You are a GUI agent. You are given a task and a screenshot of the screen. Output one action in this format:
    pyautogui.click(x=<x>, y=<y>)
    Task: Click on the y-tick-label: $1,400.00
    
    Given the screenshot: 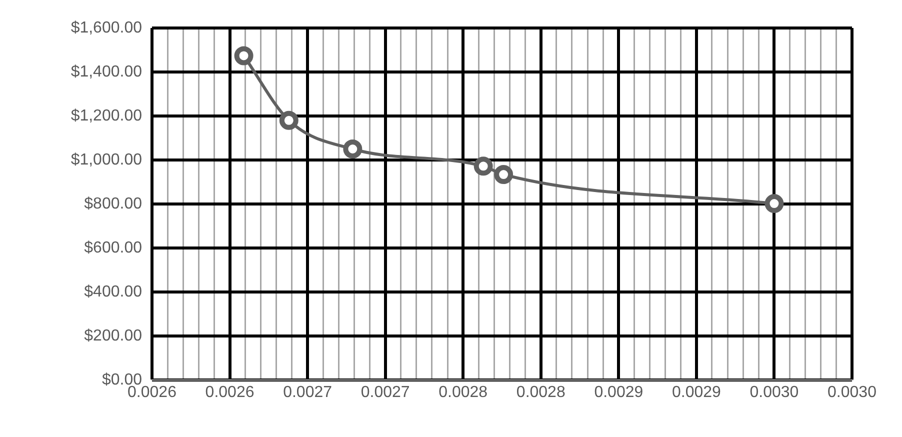 What is the action you would take?
    pyautogui.click(x=106, y=71)
    